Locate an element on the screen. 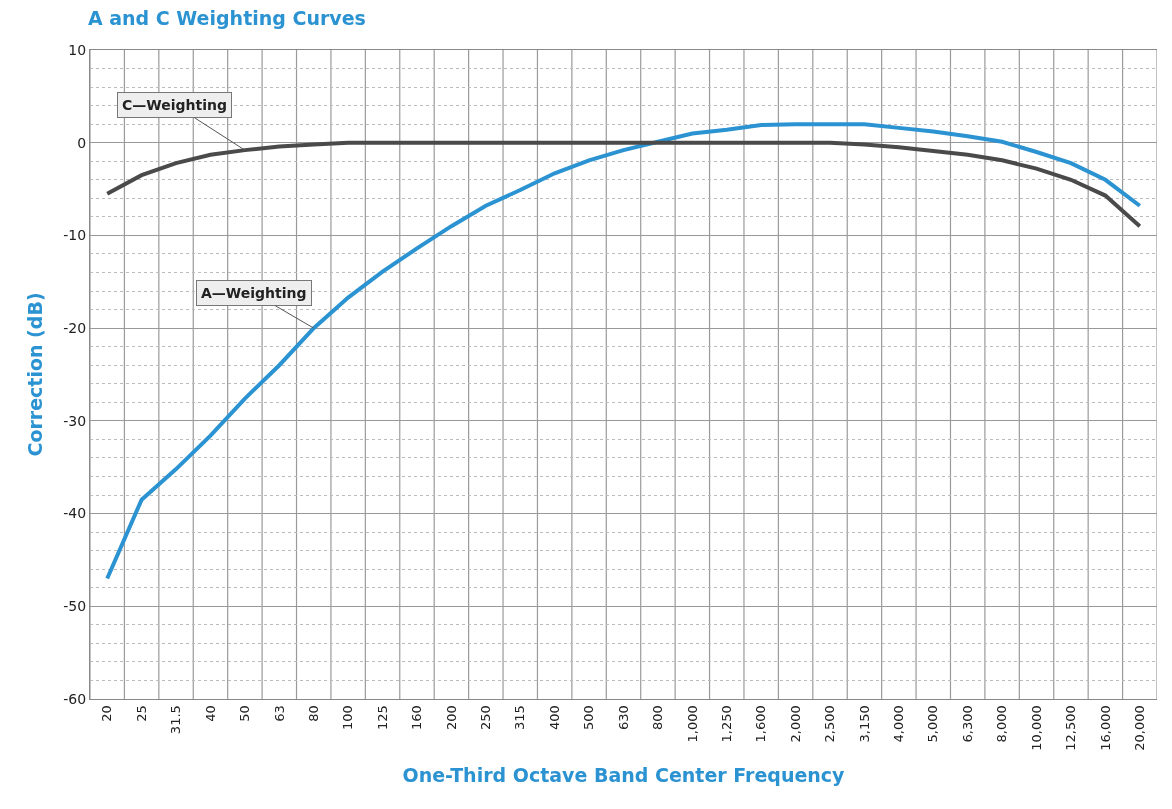 The image size is (1172, 809). x-tick-label: 5,000 is located at coordinates (933, 724).